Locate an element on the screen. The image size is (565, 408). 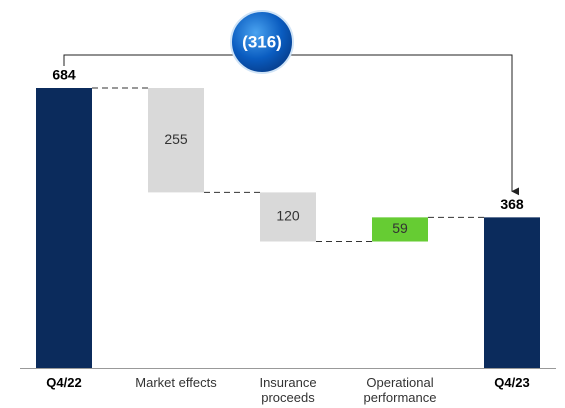
value-label: 59 is located at coordinates (400, 228).